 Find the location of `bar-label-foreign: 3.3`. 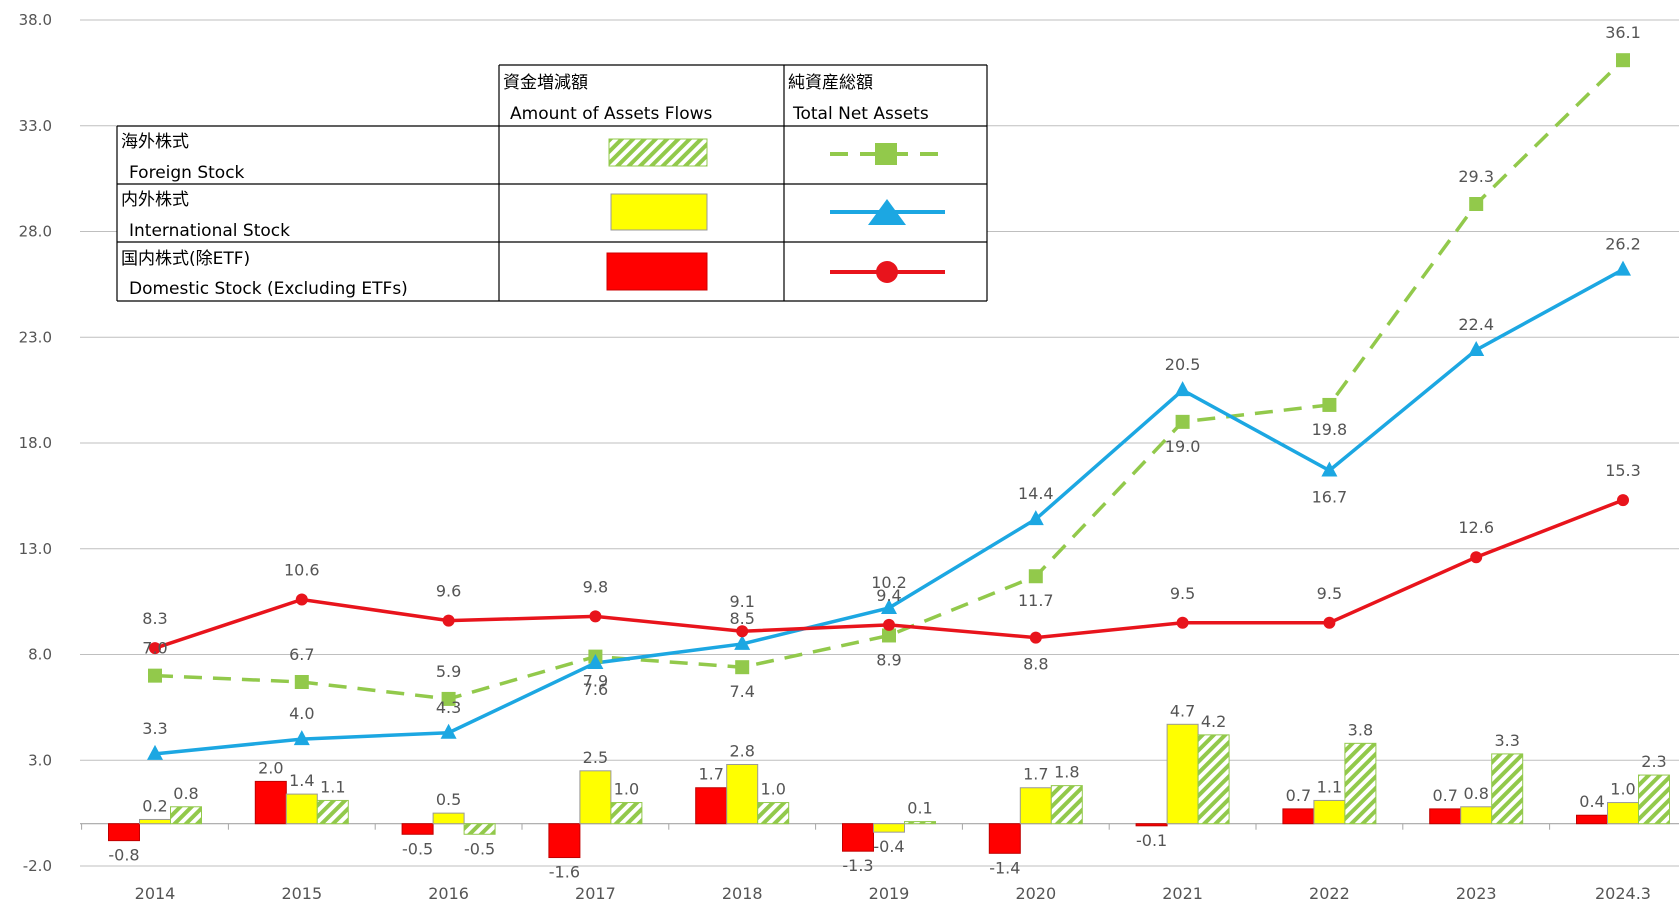

bar-label-foreign: 3.3 is located at coordinates (1506, 740).